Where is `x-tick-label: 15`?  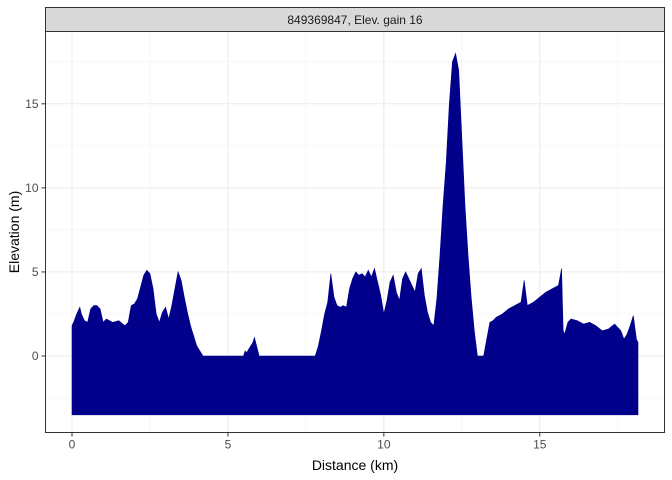 x-tick-label: 15 is located at coordinates (540, 445).